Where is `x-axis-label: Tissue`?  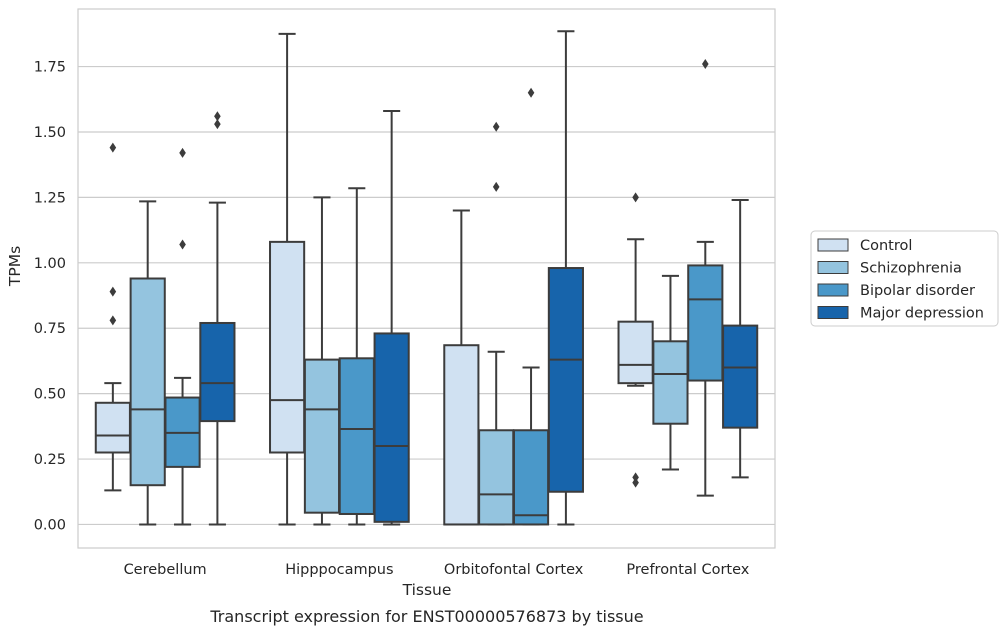
x-axis-label: Tissue is located at coordinates (427, 590).